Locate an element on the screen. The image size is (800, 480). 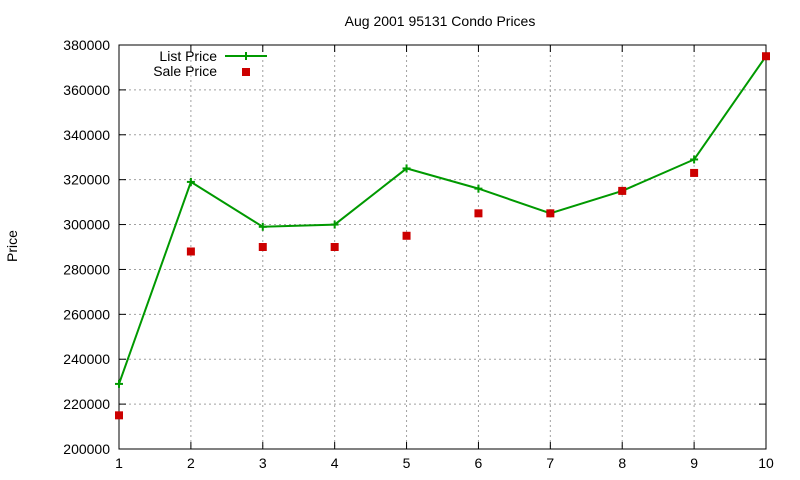
y-tick-label: 300000 is located at coordinates (86, 225).